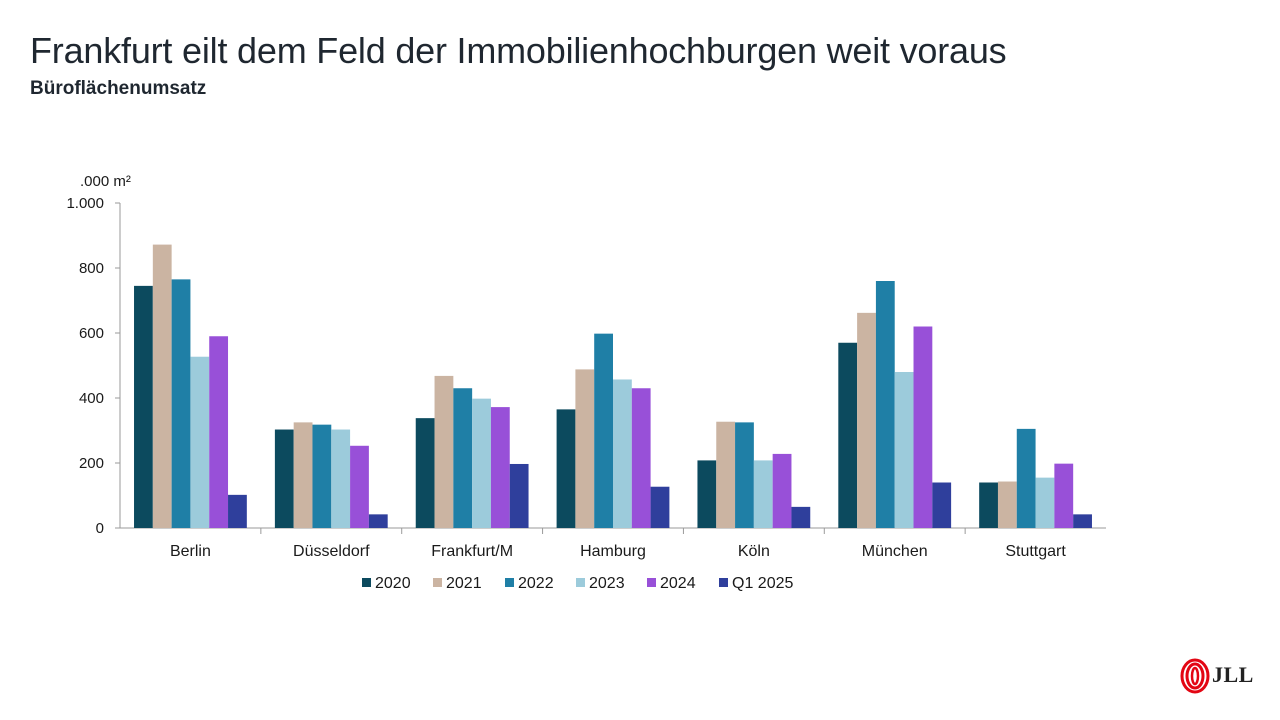  I want to click on bar-berlin-2024, so click(219, 432).